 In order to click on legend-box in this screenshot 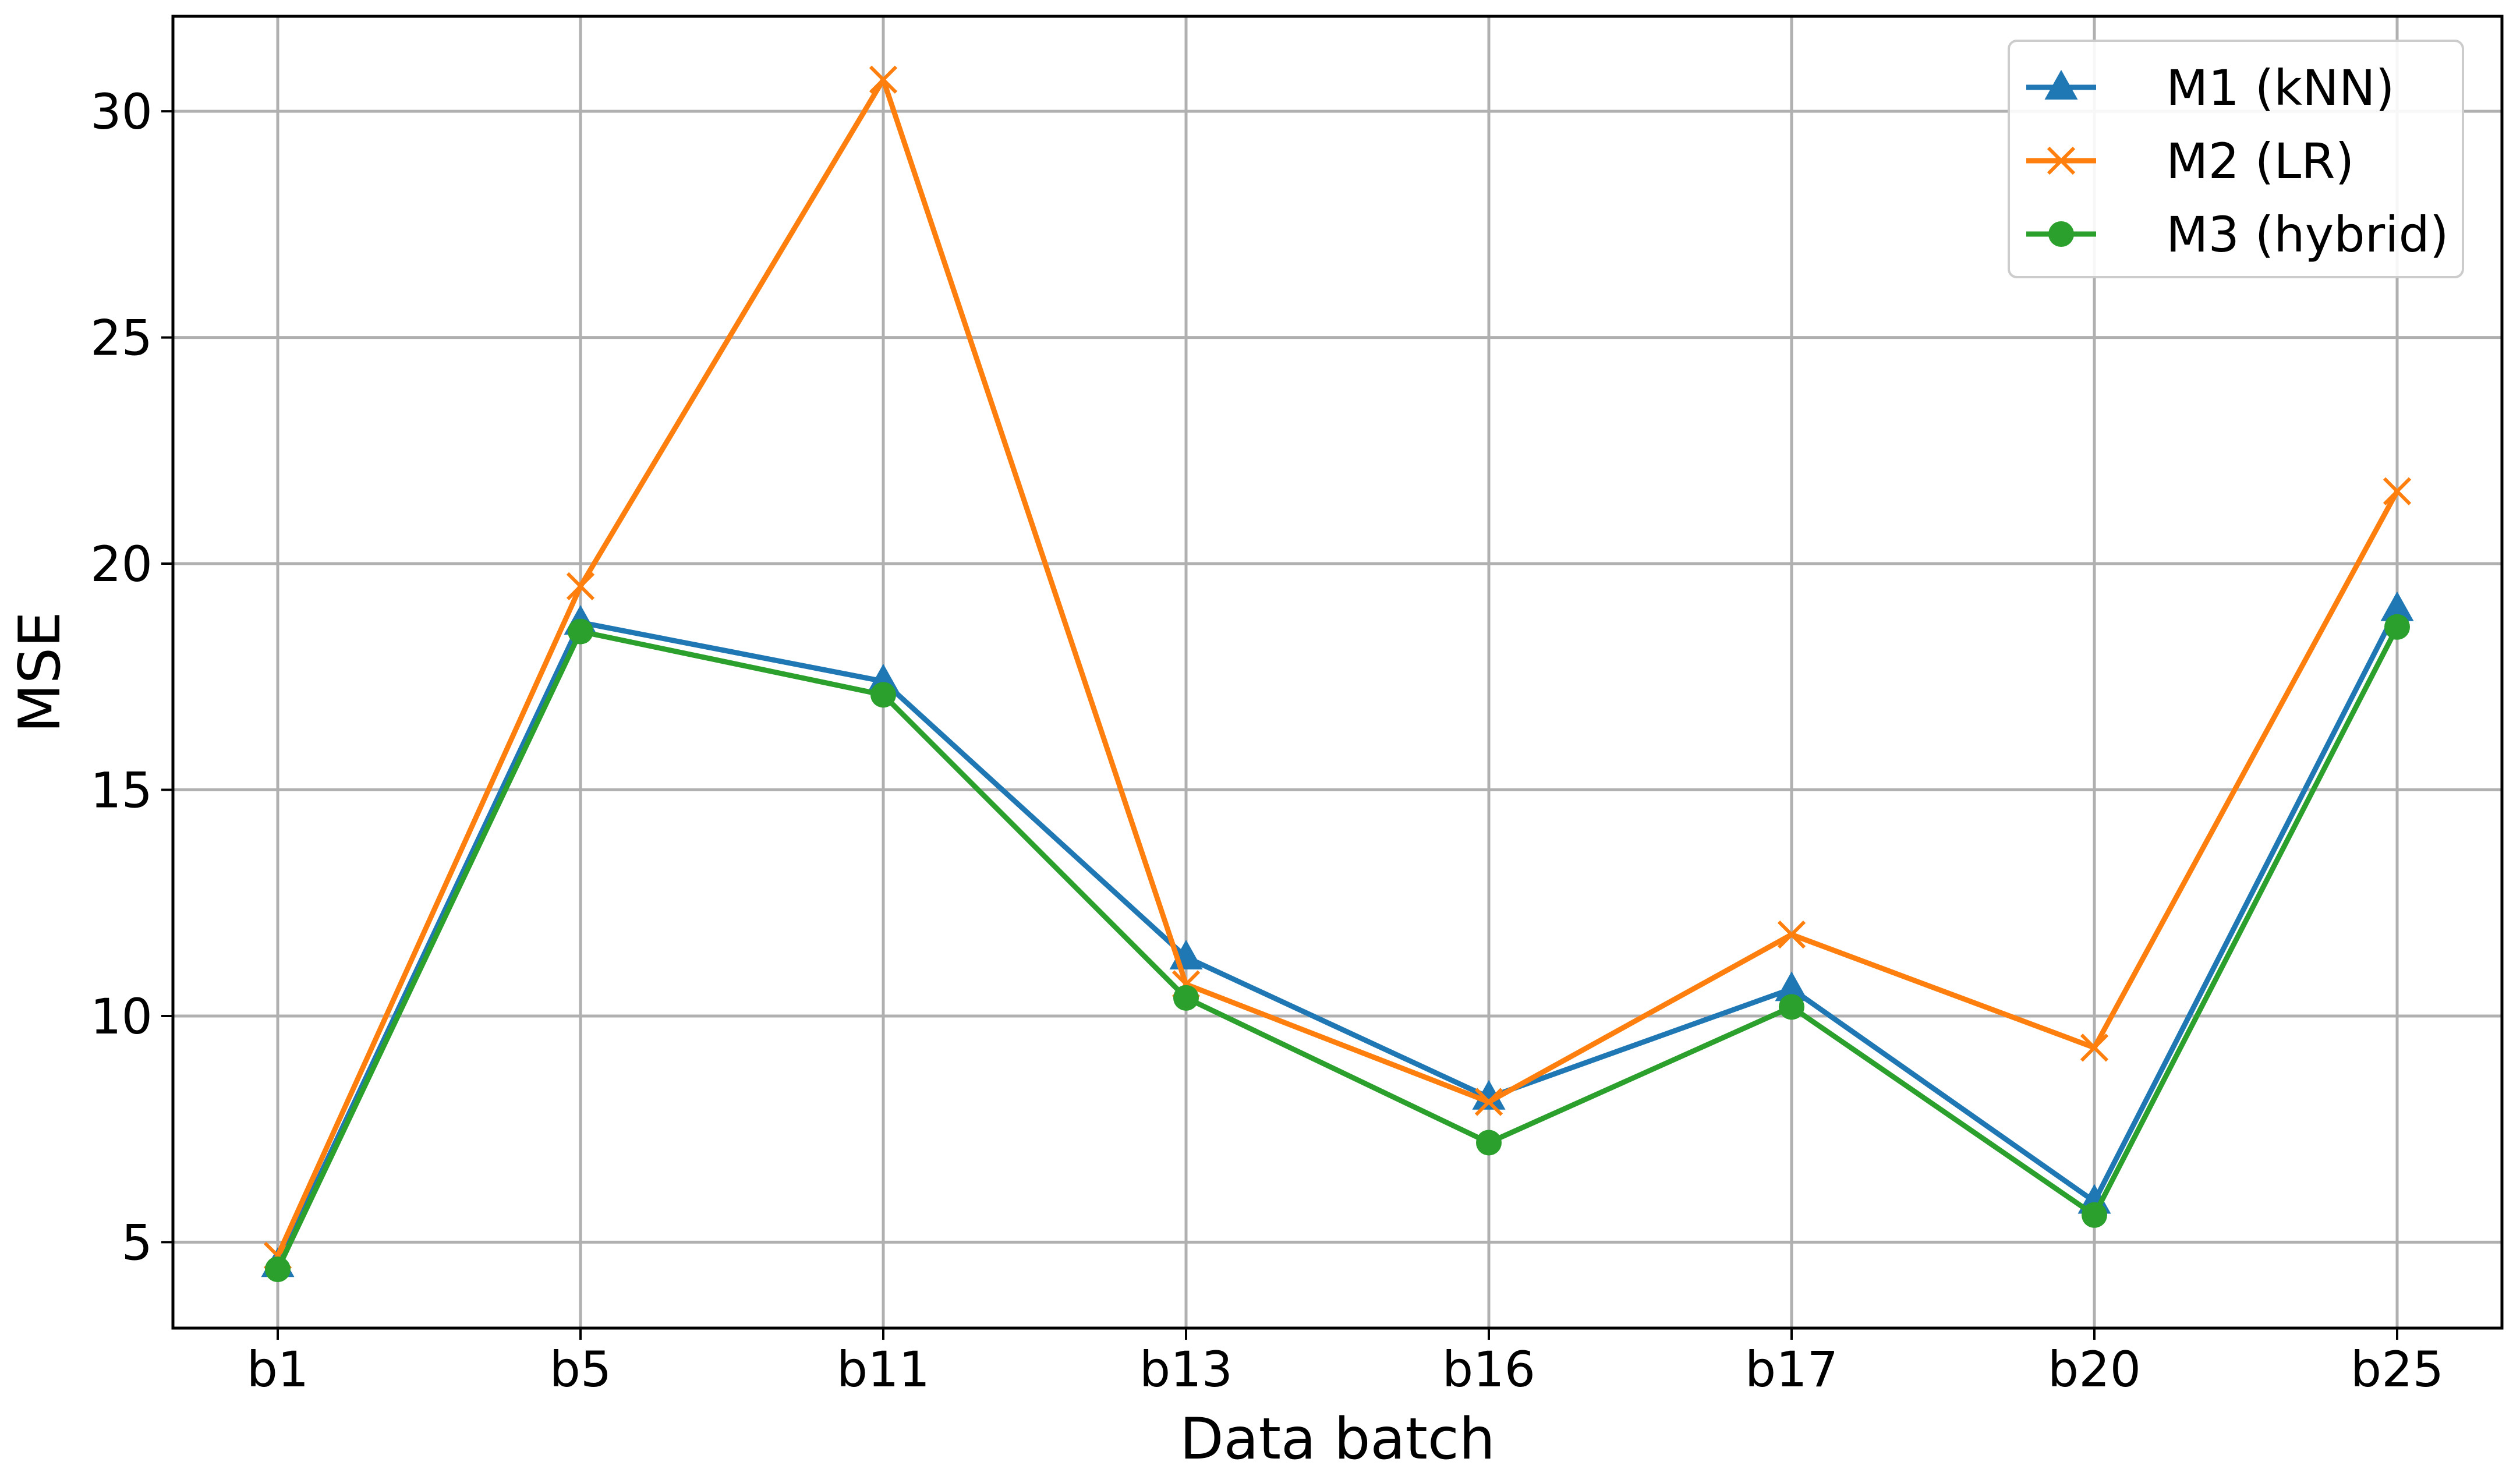, I will do `click(2236, 159)`.